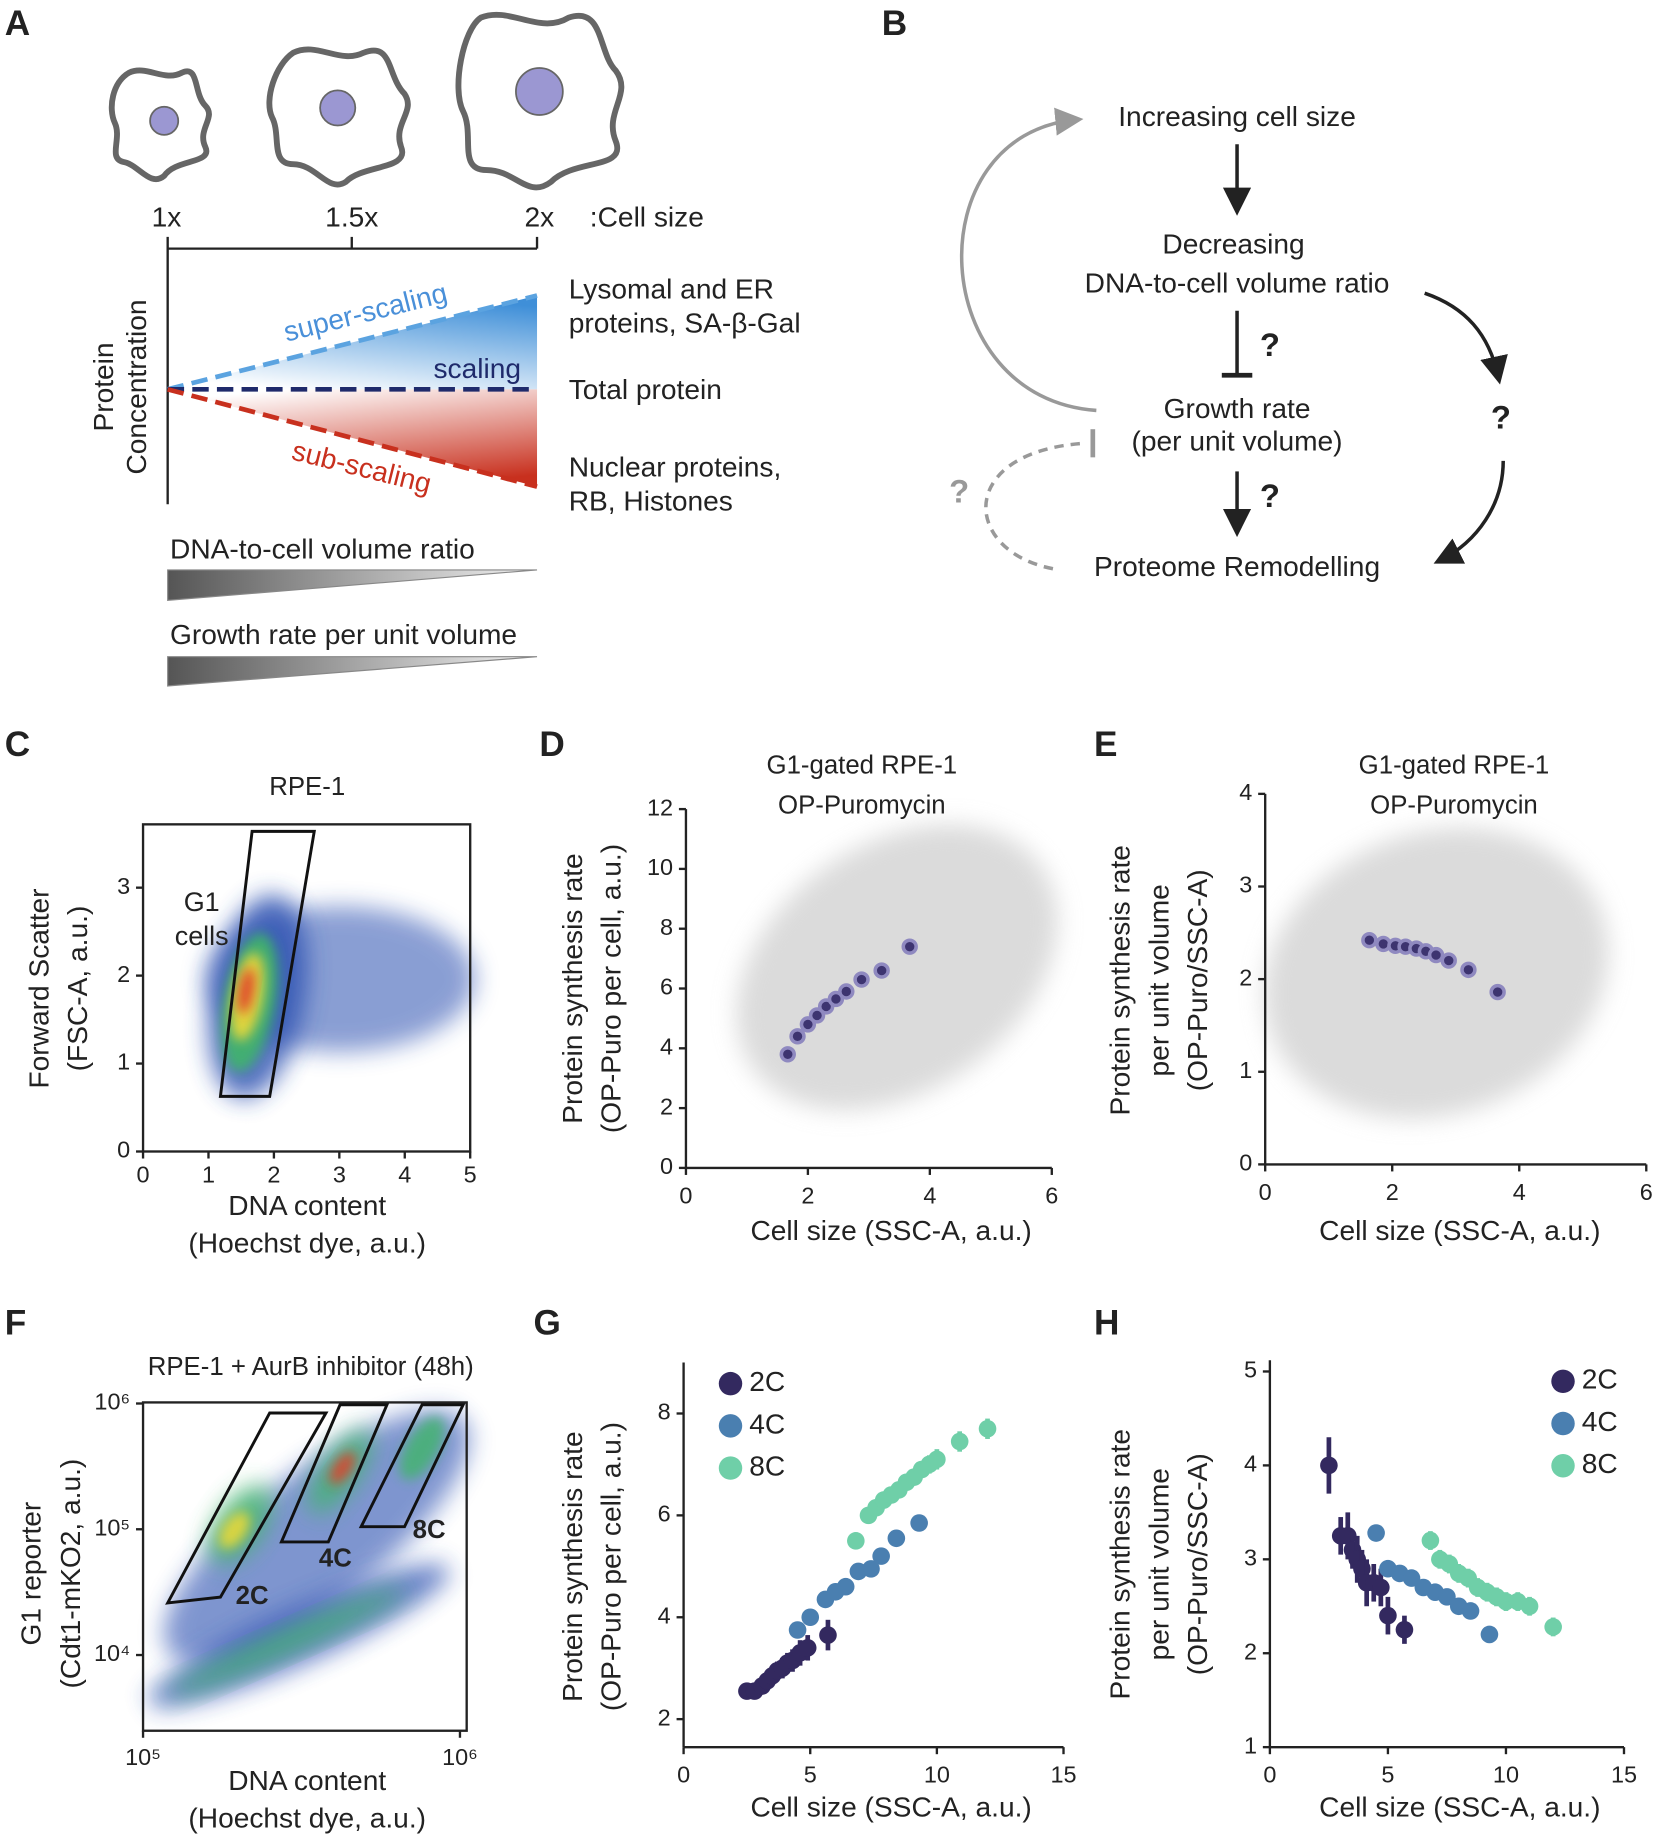  What do you see at coordinates (351, 217) in the screenshot?
I see `size-label: 1.5x` at bounding box center [351, 217].